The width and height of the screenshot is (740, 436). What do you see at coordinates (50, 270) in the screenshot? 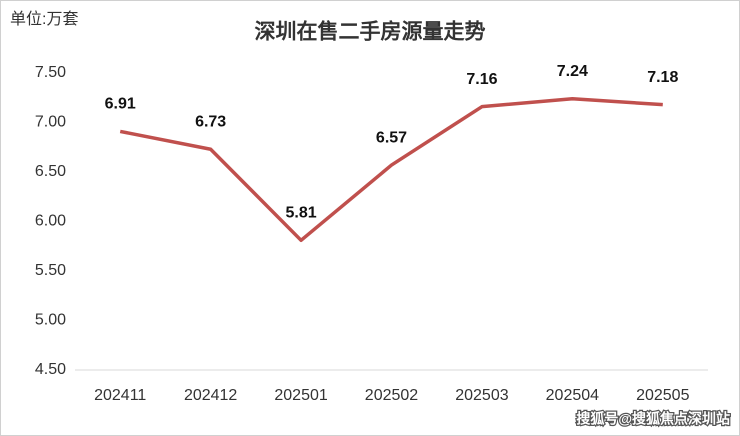
I see `y-tick-label: 5.50` at bounding box center [50, 270].